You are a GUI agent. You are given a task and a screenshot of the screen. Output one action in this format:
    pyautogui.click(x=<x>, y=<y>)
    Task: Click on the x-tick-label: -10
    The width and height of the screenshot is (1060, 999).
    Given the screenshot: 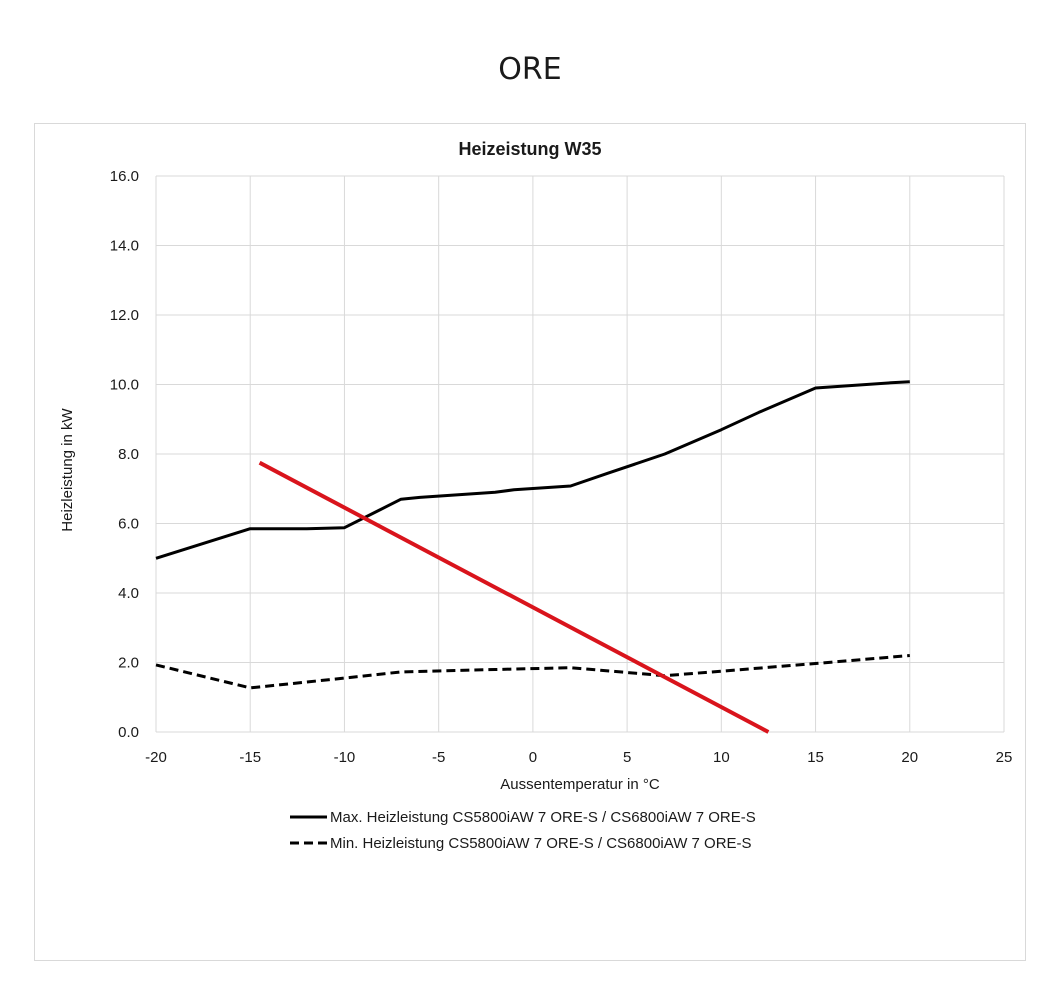 What is the action you would take?
    pyautogui.click(x=345, y=757)
    